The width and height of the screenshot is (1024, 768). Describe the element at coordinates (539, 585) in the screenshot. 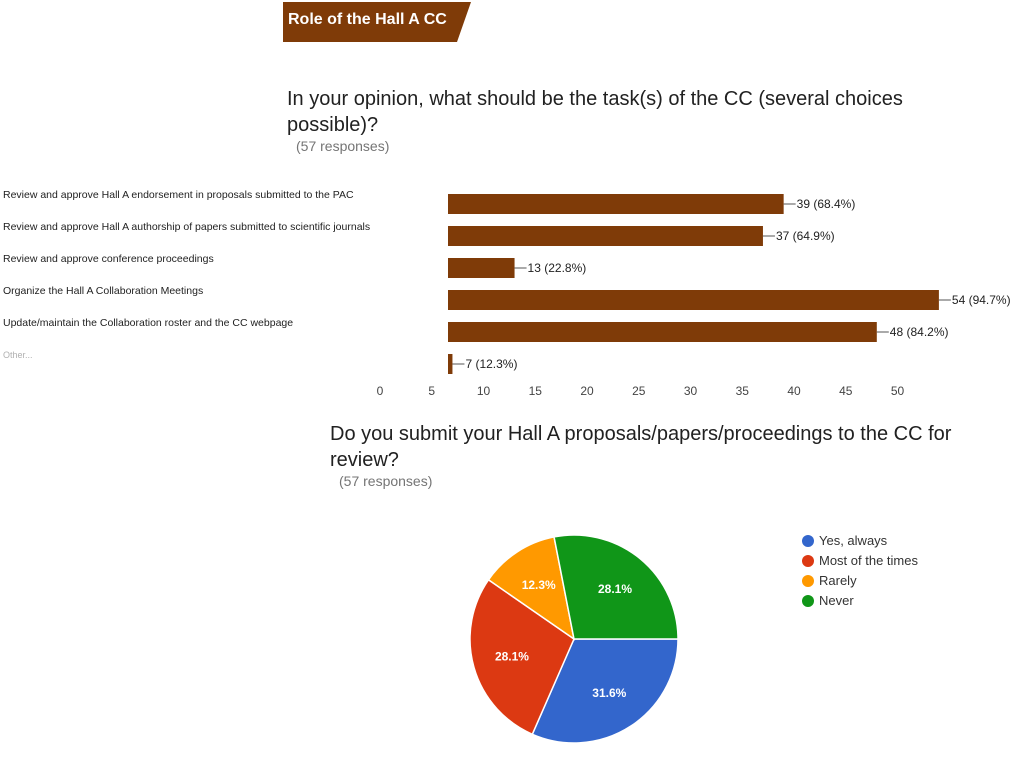

I see `pie-slice-label: 12.3%` at that location.